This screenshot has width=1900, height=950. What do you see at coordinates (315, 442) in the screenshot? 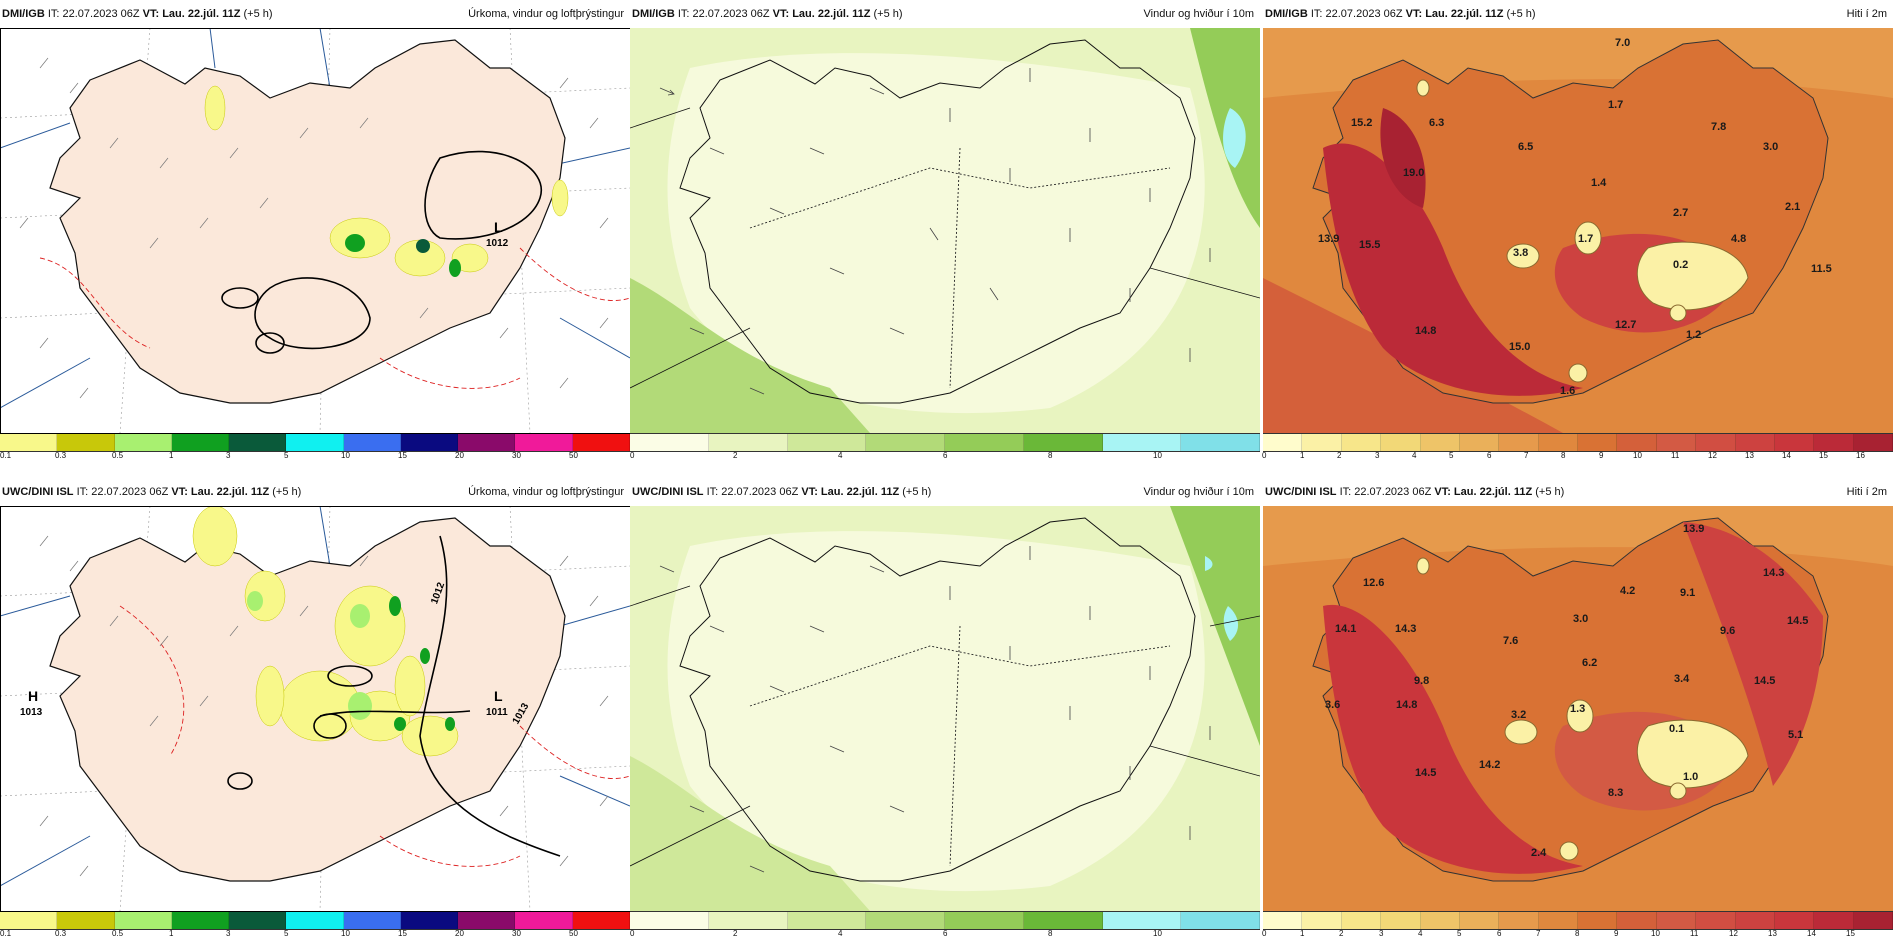
I see `precip-colorbar` at bounding box center [315, 442].